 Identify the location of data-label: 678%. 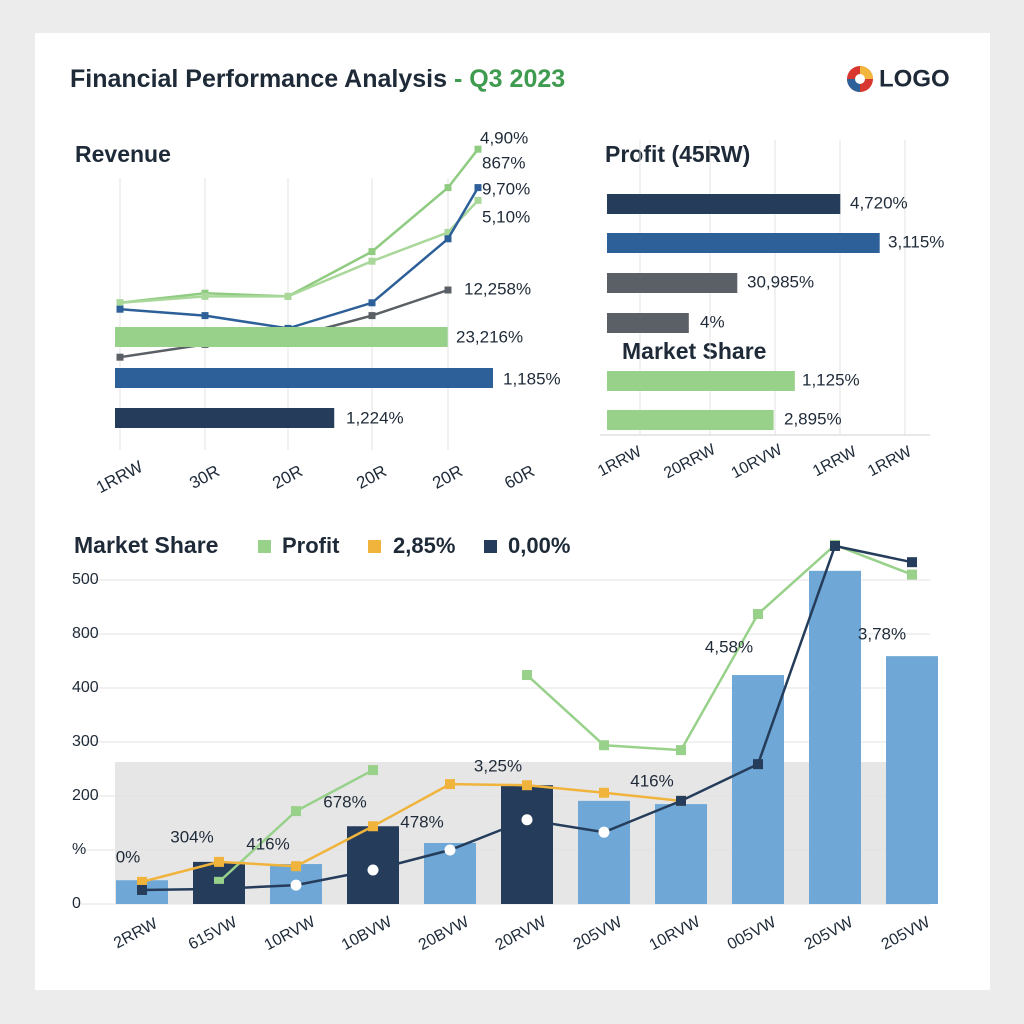
(344, 801).